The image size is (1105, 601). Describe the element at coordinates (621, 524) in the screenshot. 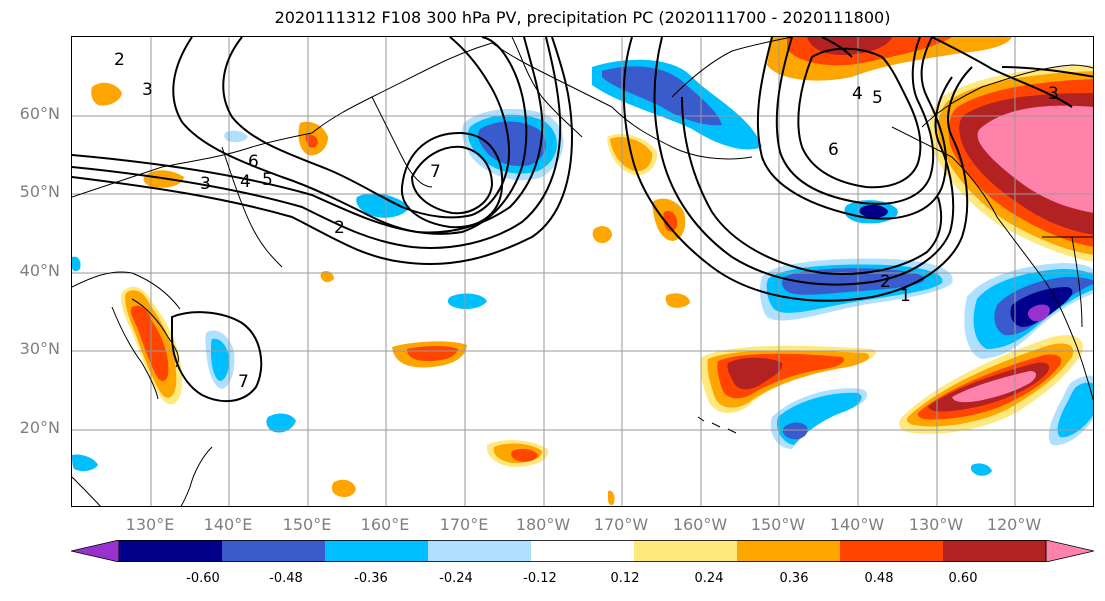

I see `lon-label: 170°W` at that location.